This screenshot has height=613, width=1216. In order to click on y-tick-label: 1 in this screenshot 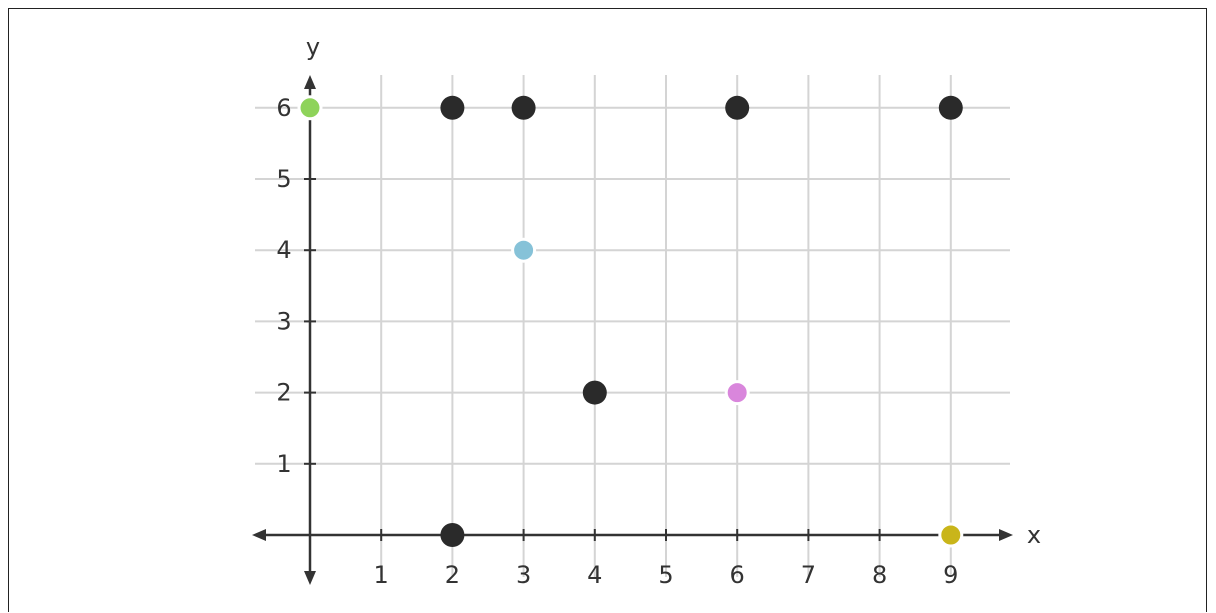, I will do `click(283, 464)`.